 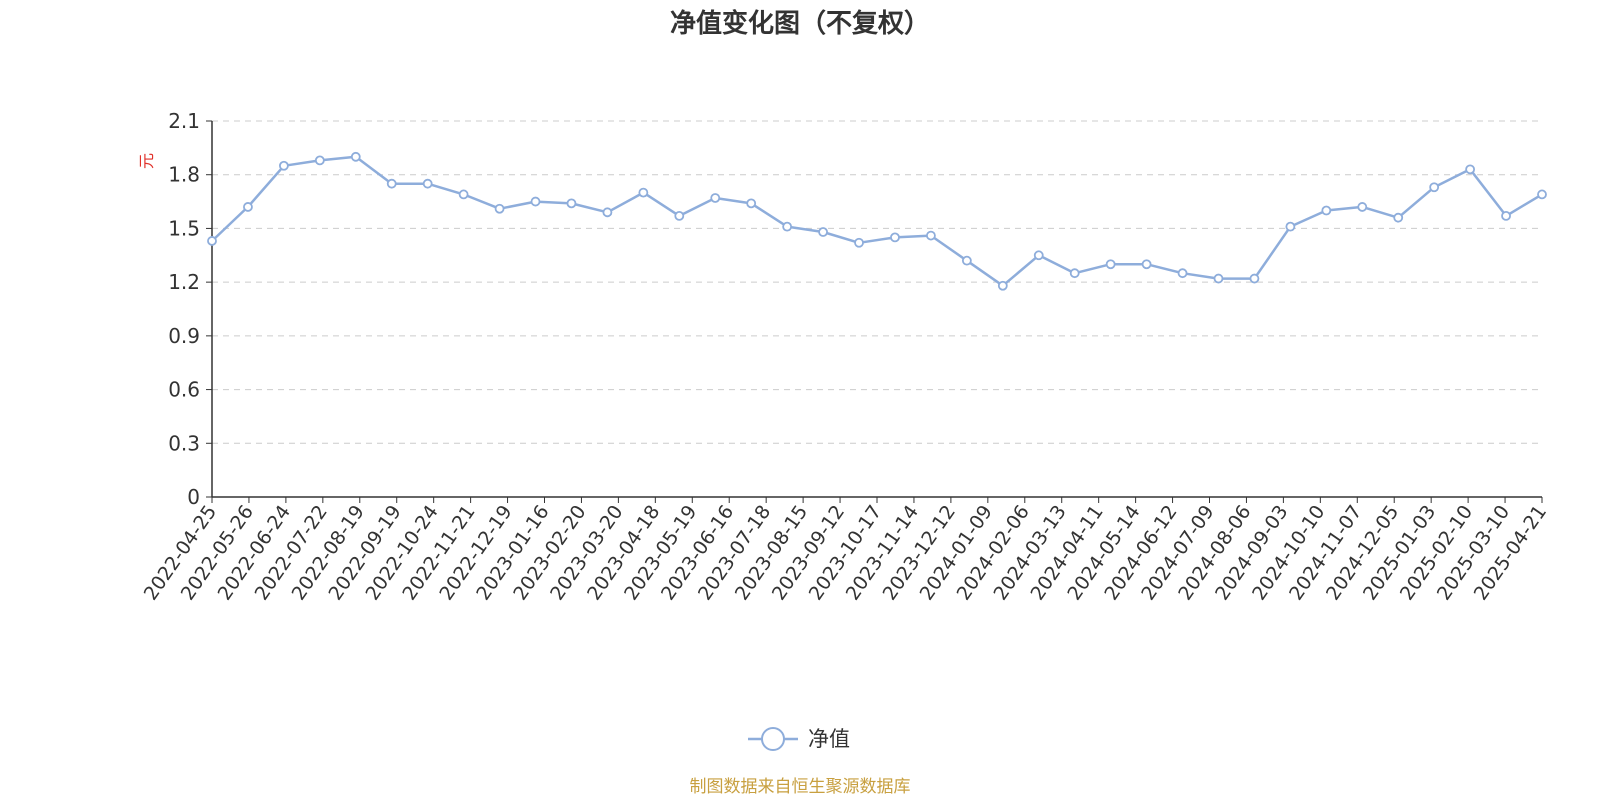 I want to click on legend-circle-icon, so click(x=773, y=739).